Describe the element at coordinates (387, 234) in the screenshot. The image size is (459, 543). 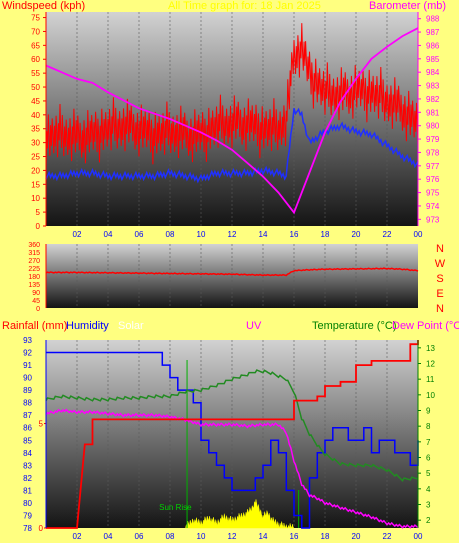
I see `panel1-x-tick-label: 22` at that location.